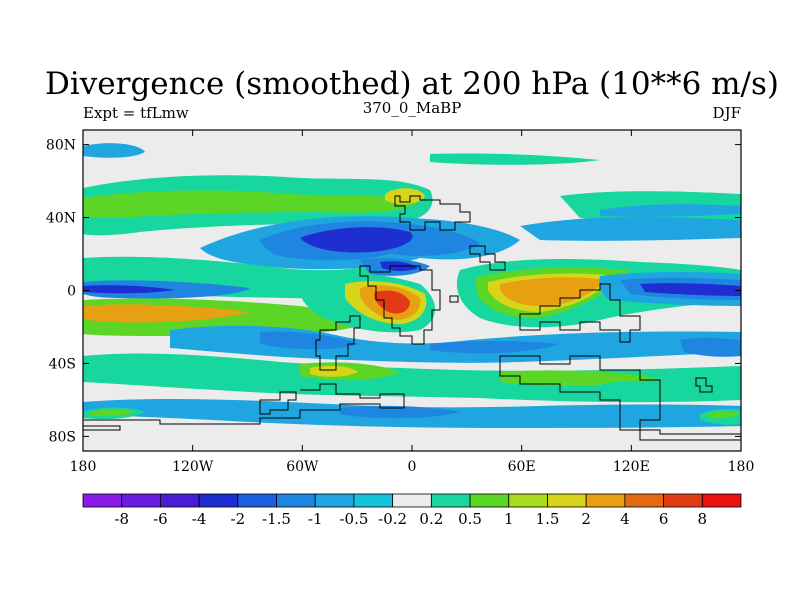 Image resolution: width=800 pixels, height=605 pixels. Describe the element at coordinates (315, 519) in the screenshot. I see `colorbar-label: -1` at that location.